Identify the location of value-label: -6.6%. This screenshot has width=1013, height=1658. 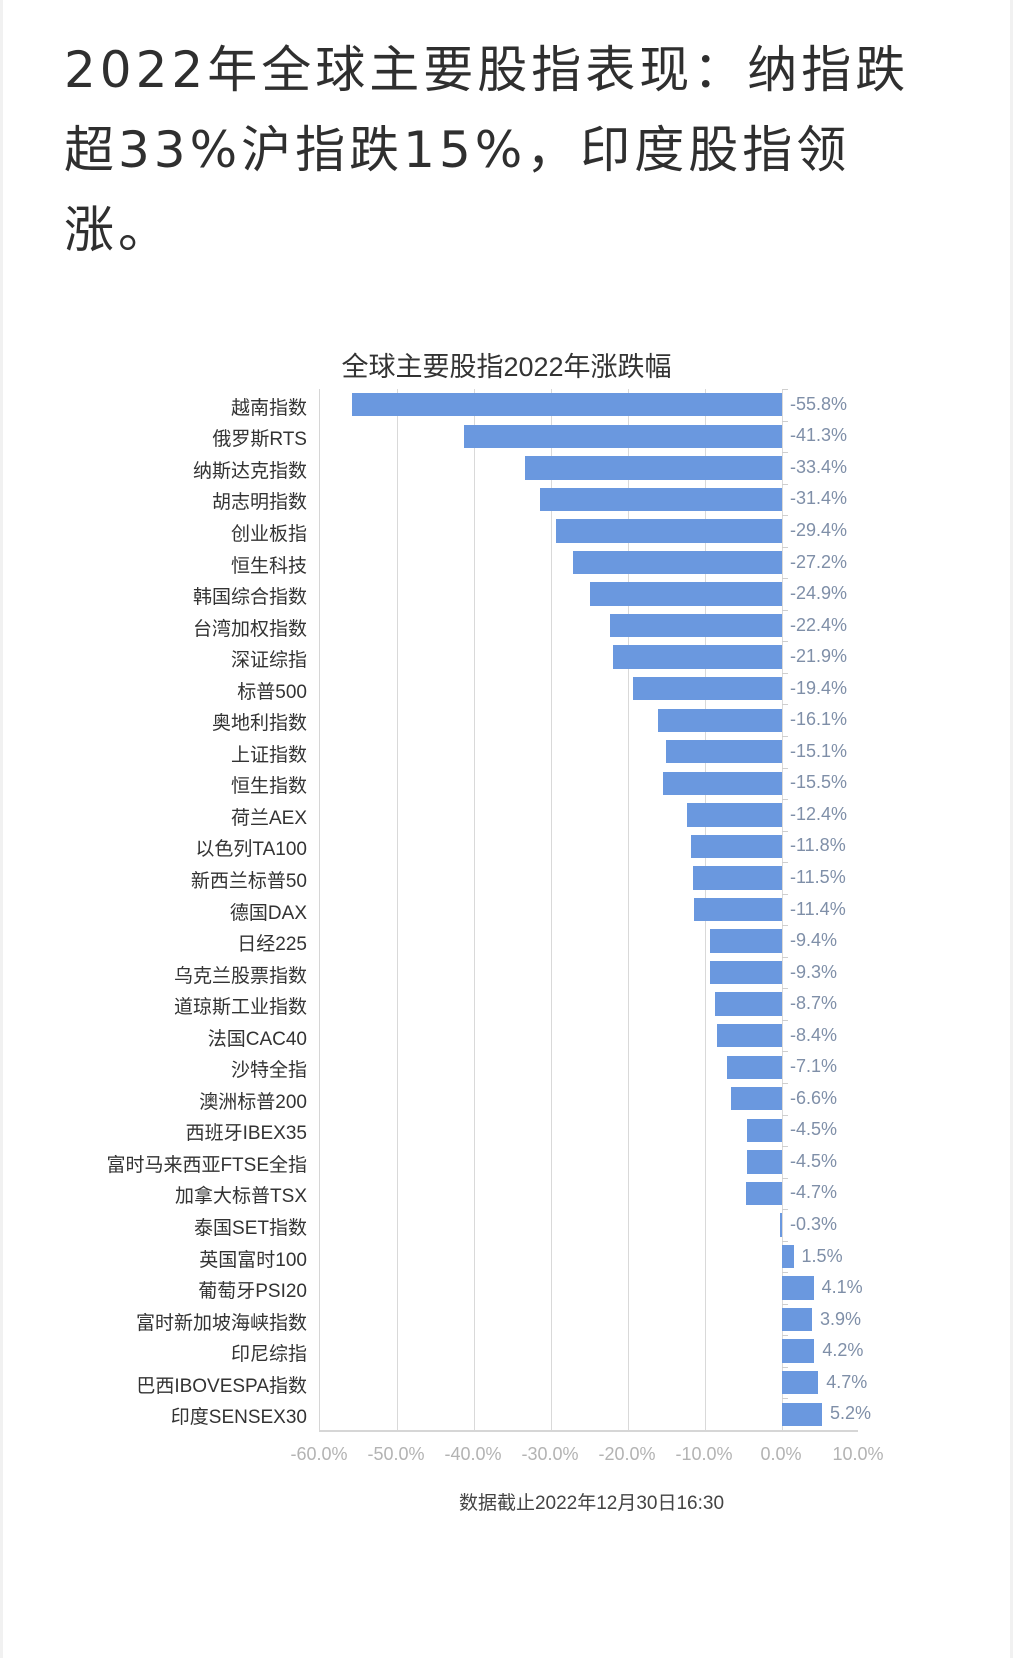
(814, 1097).